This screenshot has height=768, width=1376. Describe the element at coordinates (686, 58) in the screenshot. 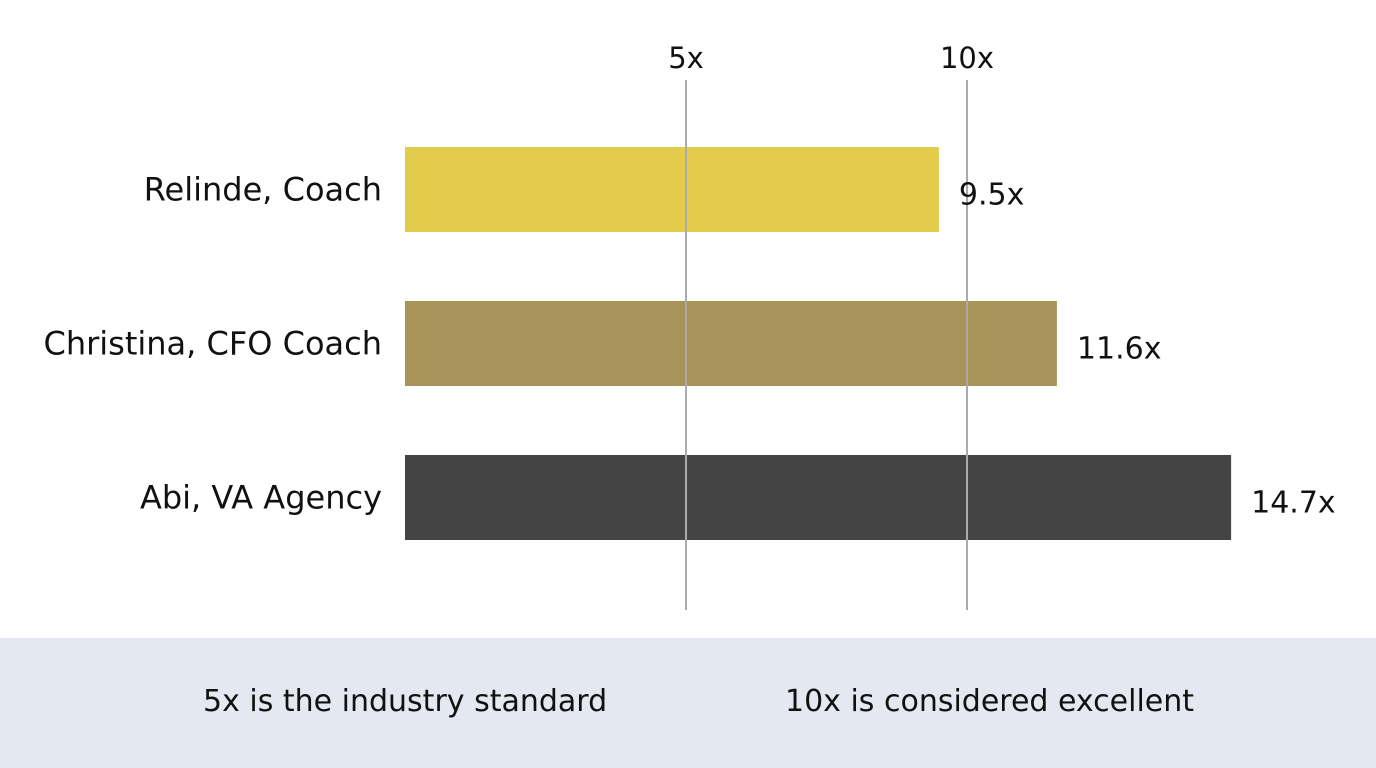

I see `reference-line-label: 5x` at that location.